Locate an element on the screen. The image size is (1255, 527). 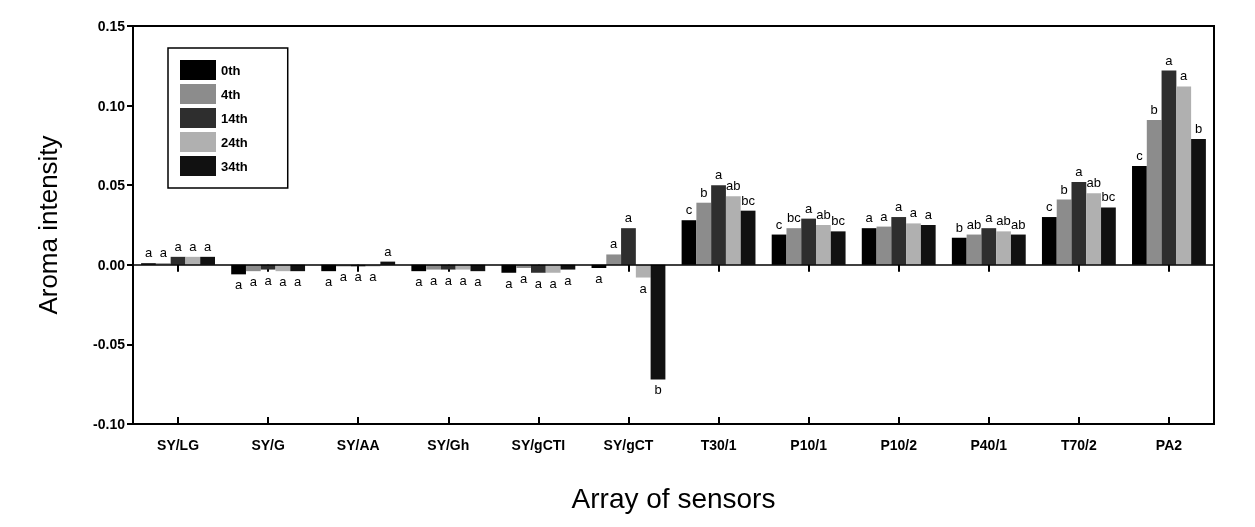
x-tick-label: SY/LG is located at coordinates (178, 445).